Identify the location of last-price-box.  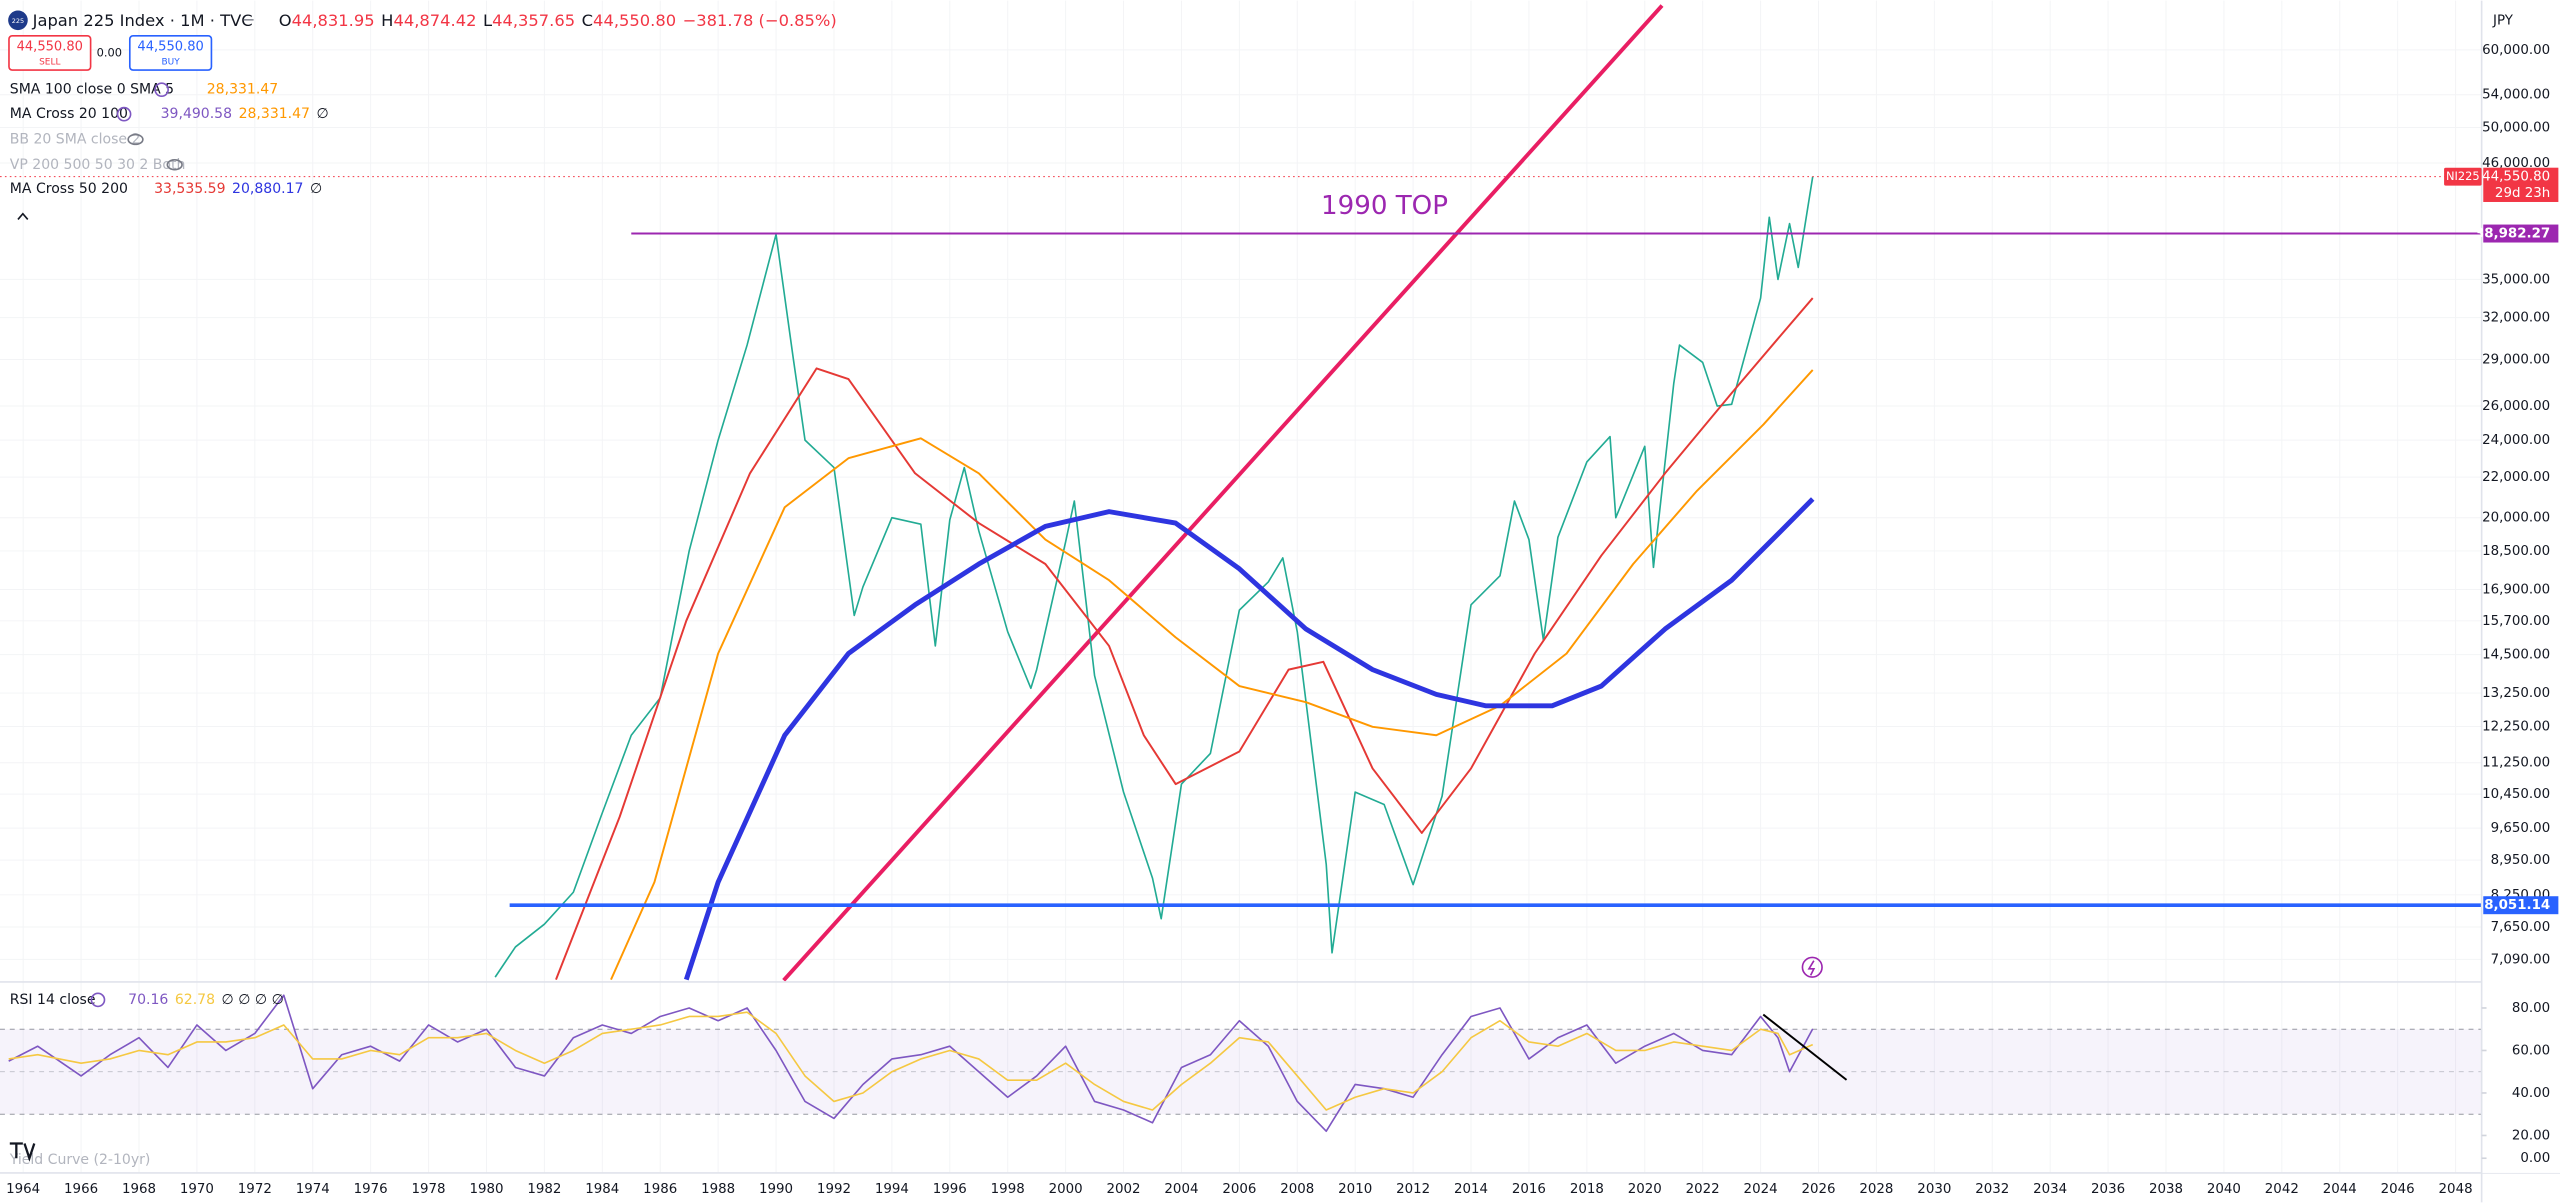
(2521, 184).